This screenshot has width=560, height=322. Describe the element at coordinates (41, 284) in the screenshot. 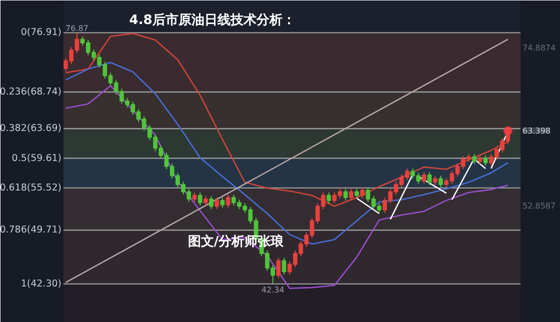

I see `ref-line-label: 1(42.30)` at that location.